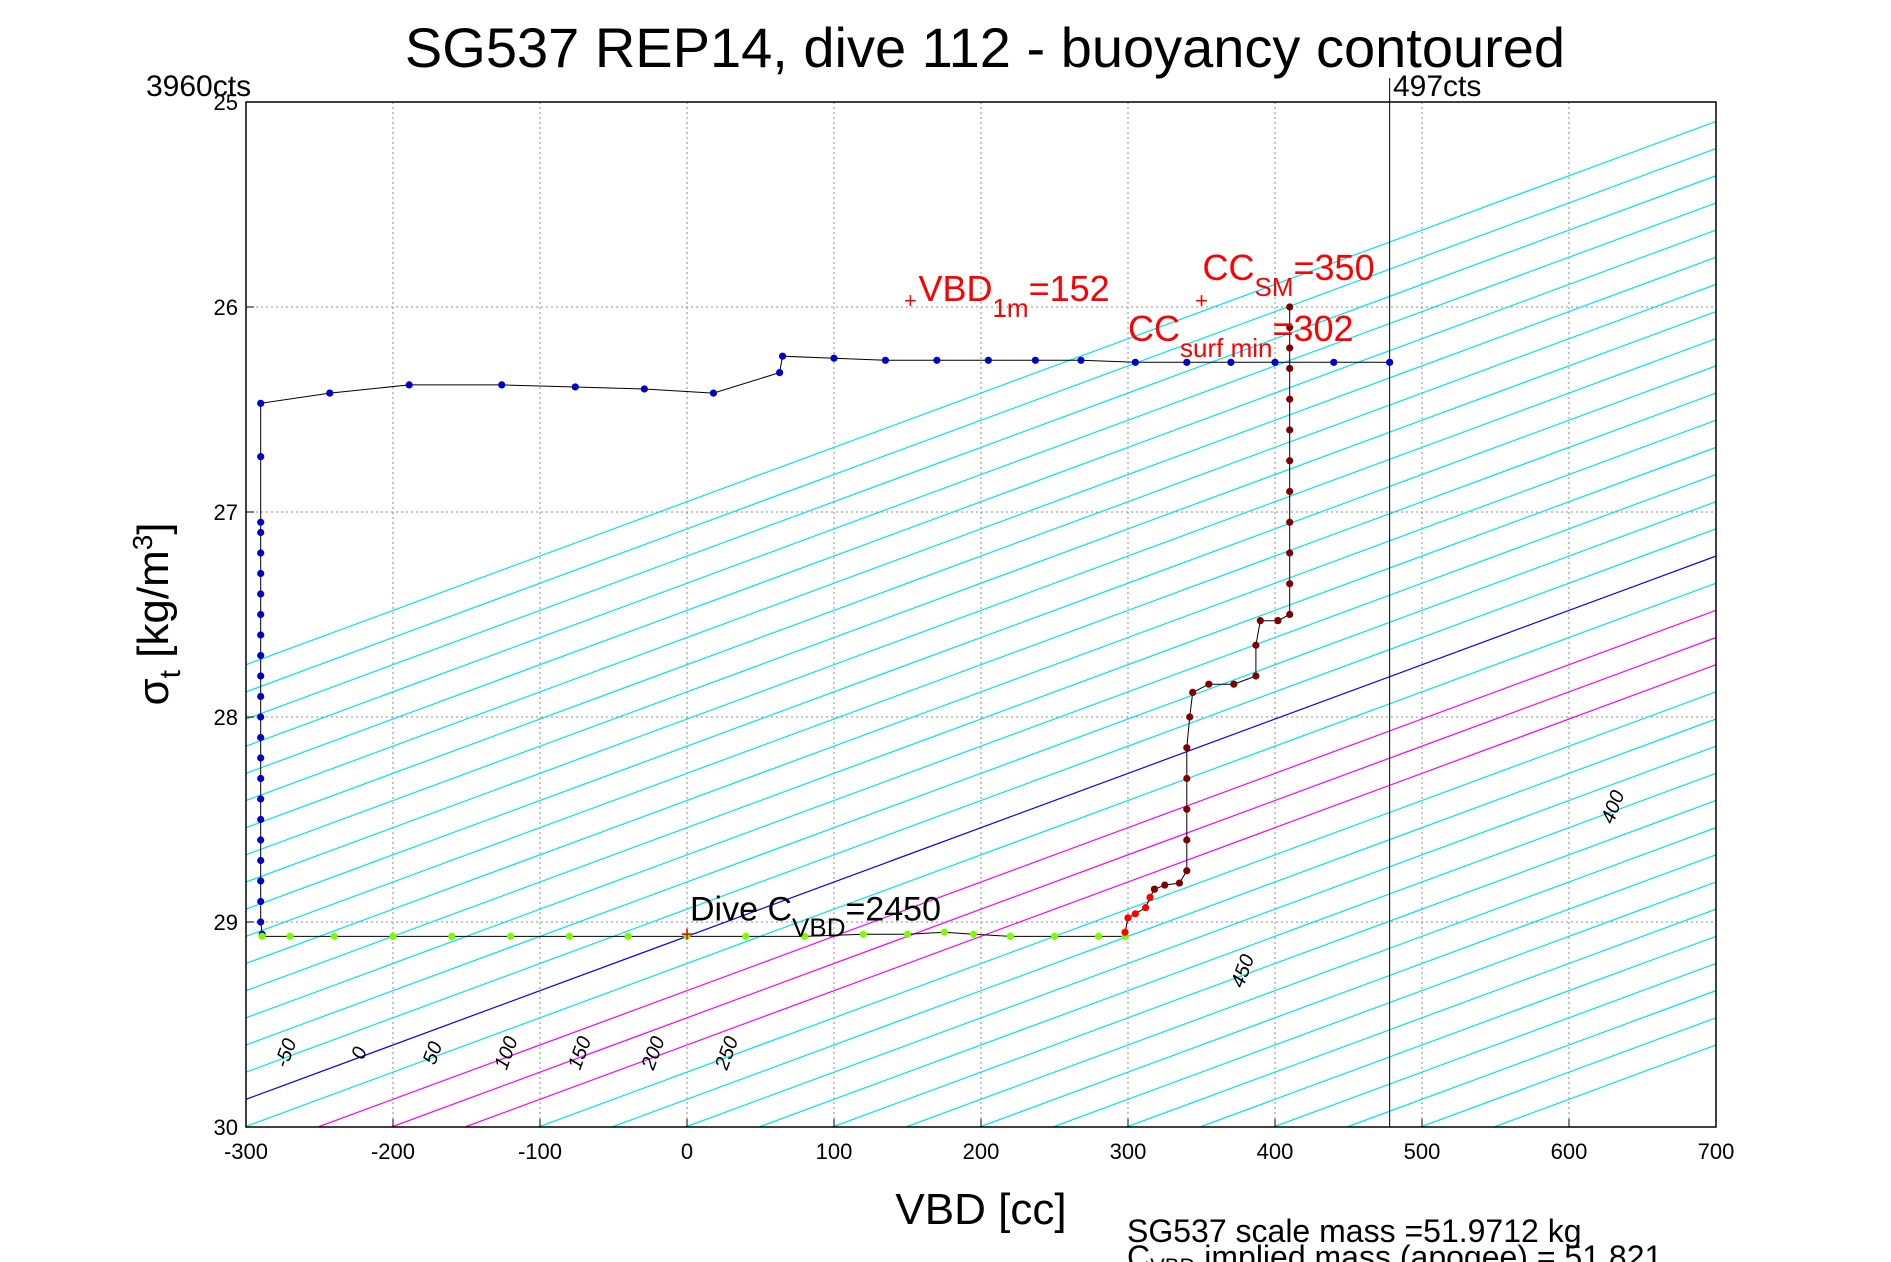 The height and width of the screenshot is (1262, 1891). What do you see at coordinates (246, 1151) in the screenshot?
I see `x-tick-label: -300` at bounding box center [246, 1151].